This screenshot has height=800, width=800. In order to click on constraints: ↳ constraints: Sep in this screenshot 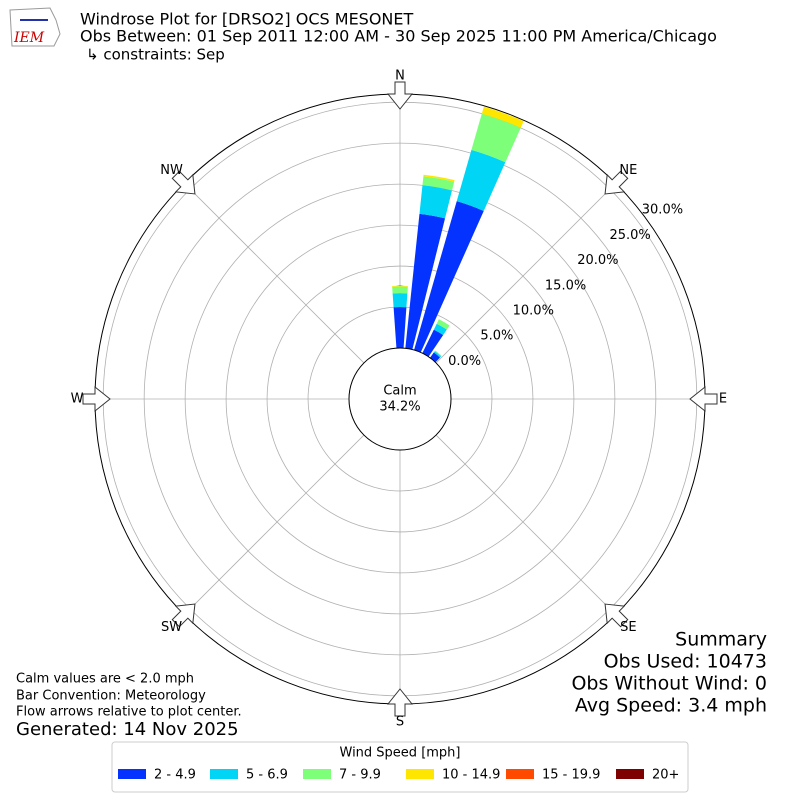, I will do `click(155, 55)`.